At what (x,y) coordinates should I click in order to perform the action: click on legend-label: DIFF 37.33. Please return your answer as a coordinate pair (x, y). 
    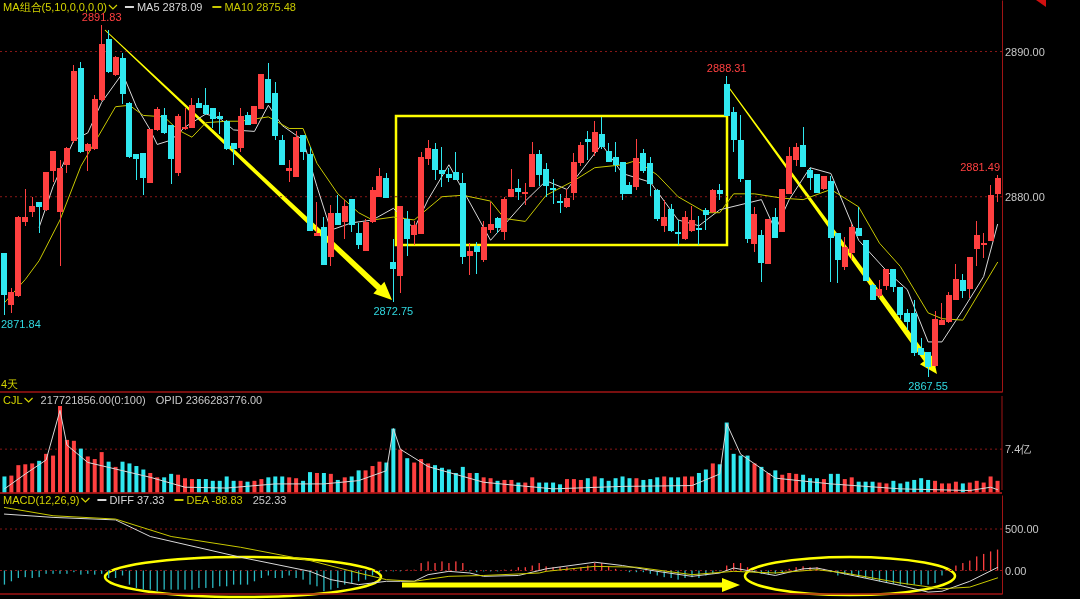
    Looking at the image, I should click on (137, 500).